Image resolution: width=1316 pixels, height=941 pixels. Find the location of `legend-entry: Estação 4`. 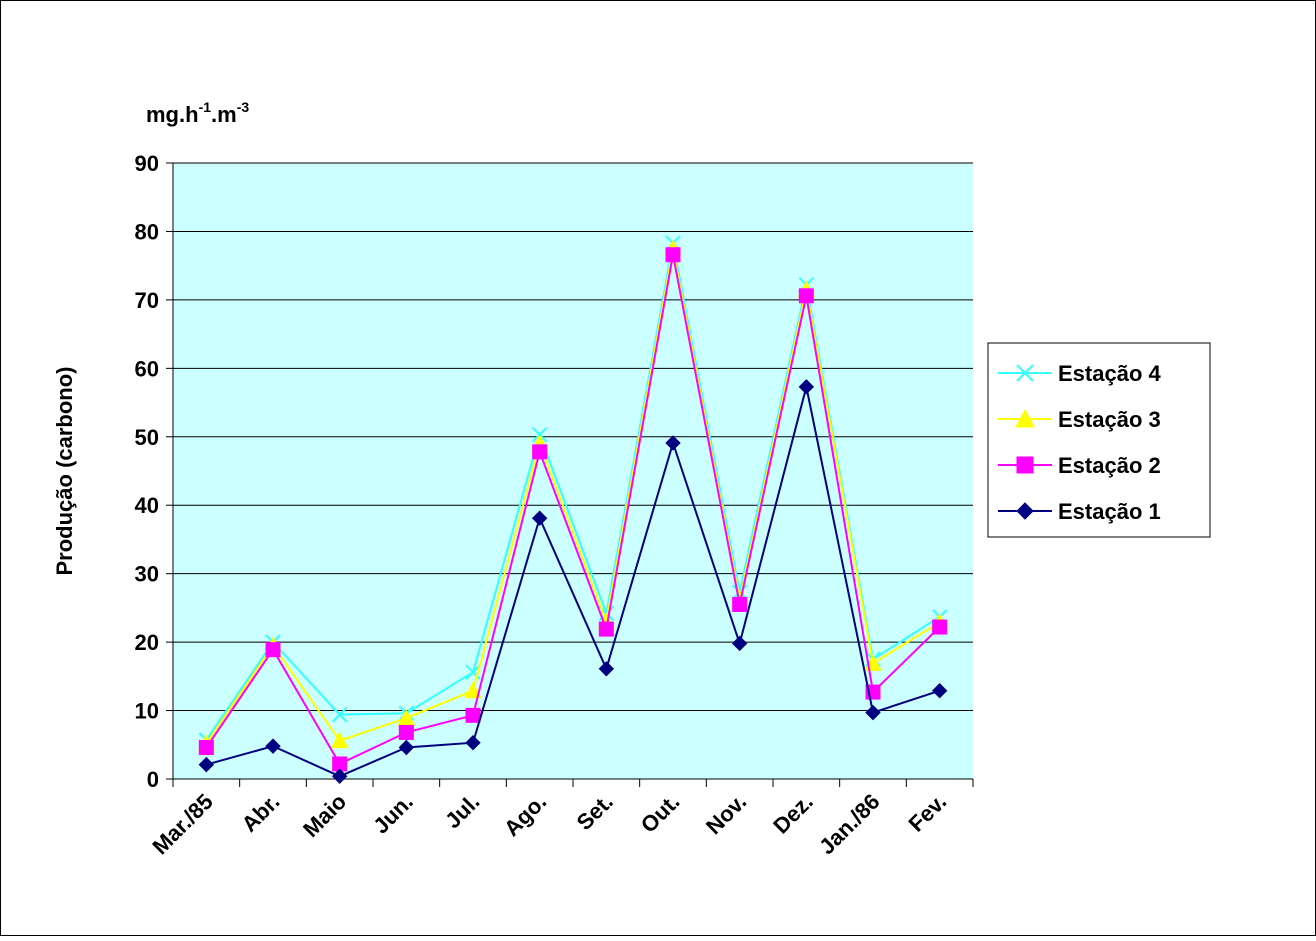

legend-entry: Estação 4 is located at coordinates (1079, 373).